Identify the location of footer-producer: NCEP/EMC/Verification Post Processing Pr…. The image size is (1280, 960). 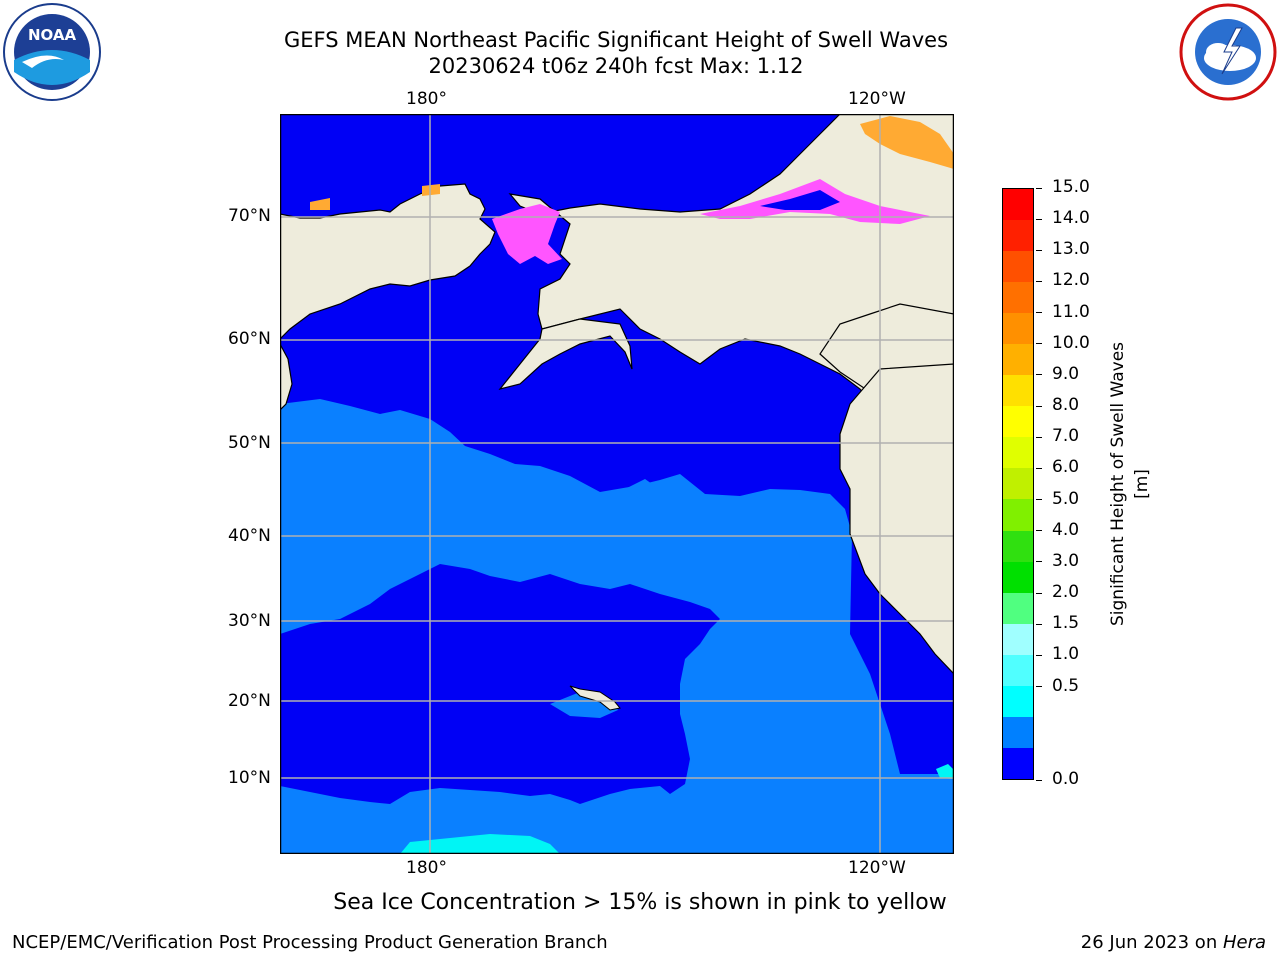
(310, 942).